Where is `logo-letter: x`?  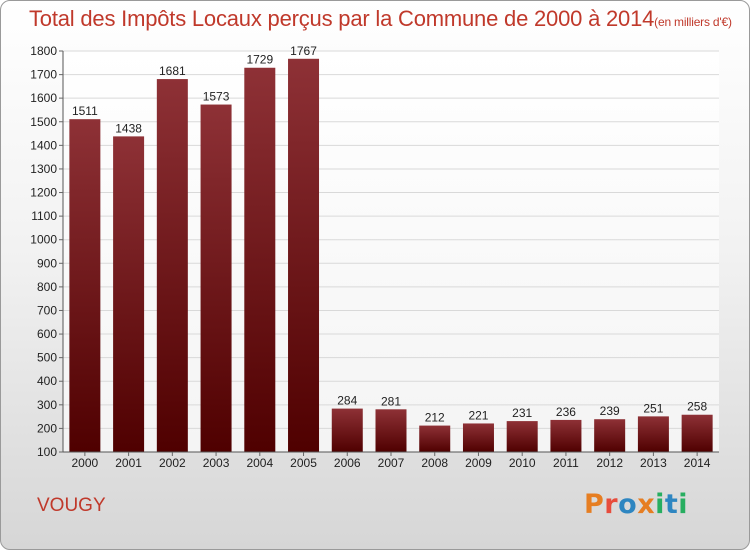 logo-letter: x is located at coordinates (646, 504).